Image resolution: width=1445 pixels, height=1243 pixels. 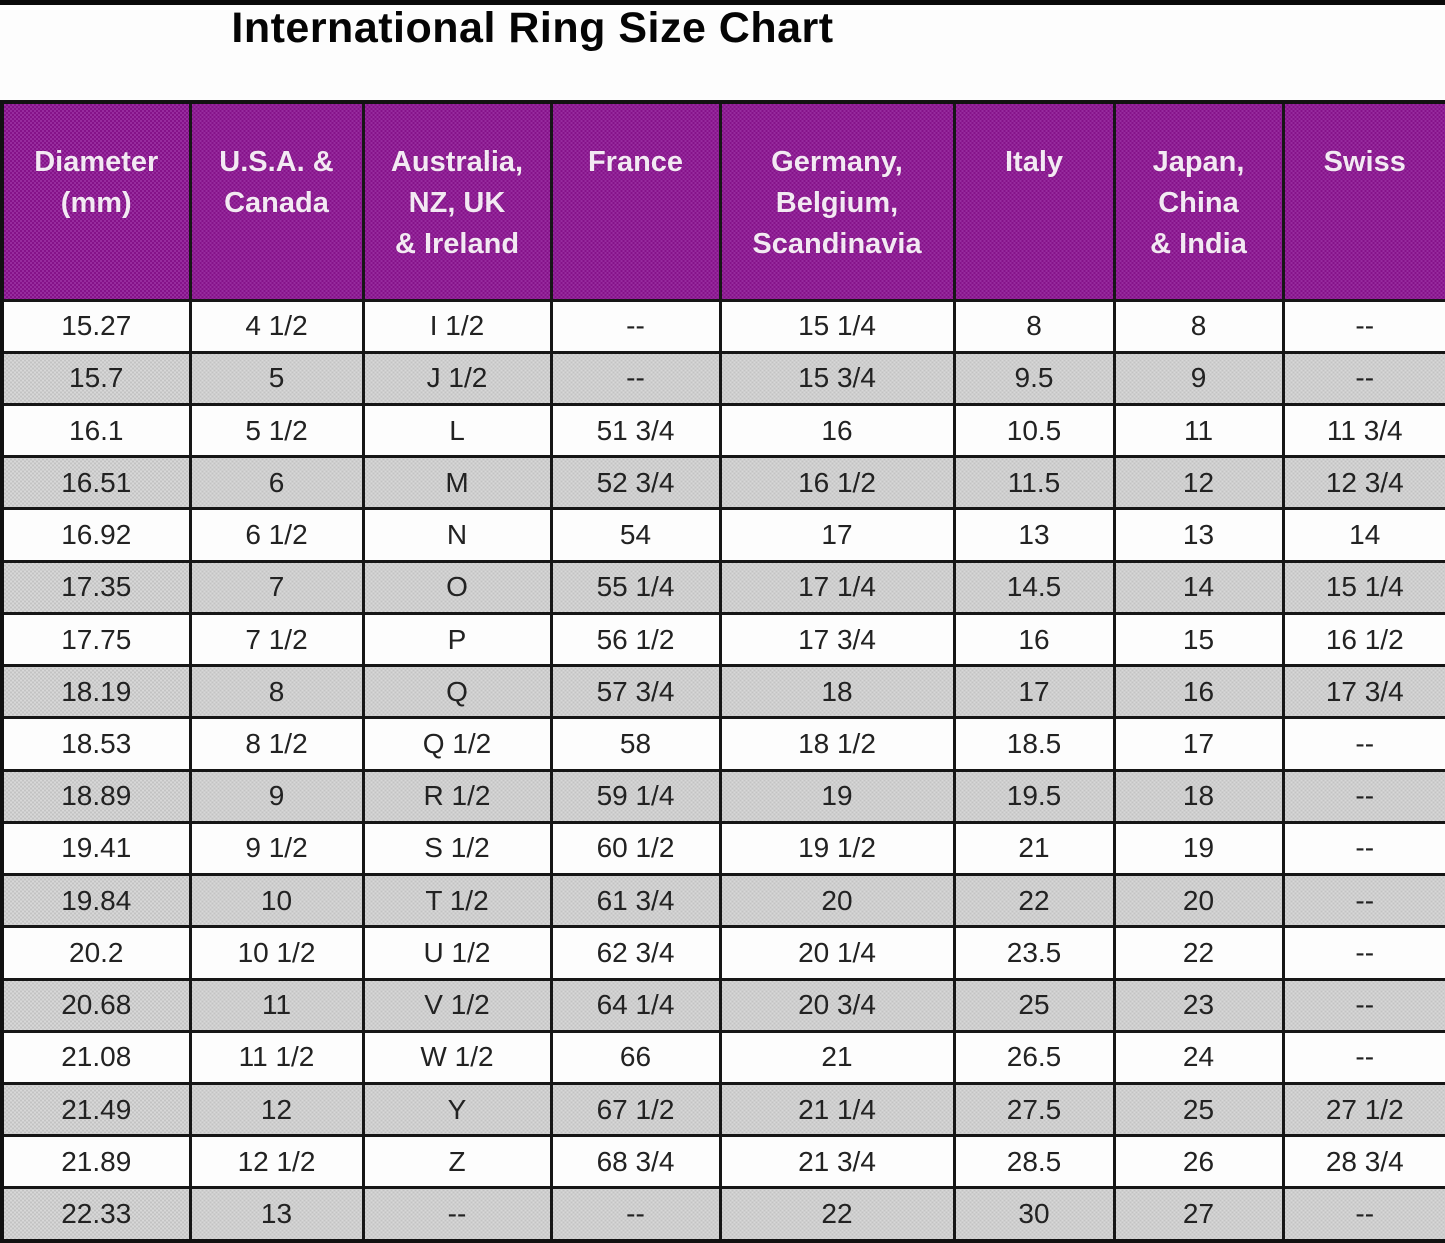 I want to click on table-cell: 18.89, so click(x=96, y=796).